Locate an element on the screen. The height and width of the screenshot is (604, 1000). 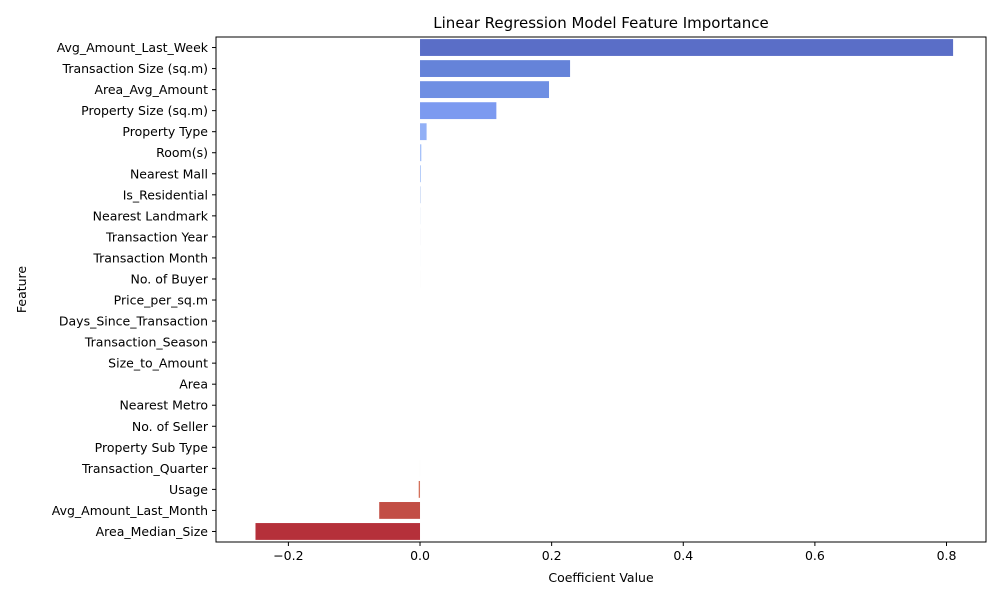
y-tick-label: Area_Avg_Amount is located at coordinates (151, 89).